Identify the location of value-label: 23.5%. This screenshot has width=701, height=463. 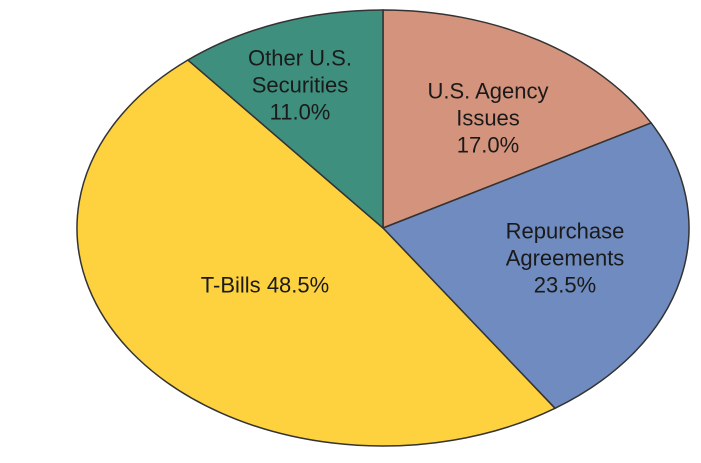
(565, 285).